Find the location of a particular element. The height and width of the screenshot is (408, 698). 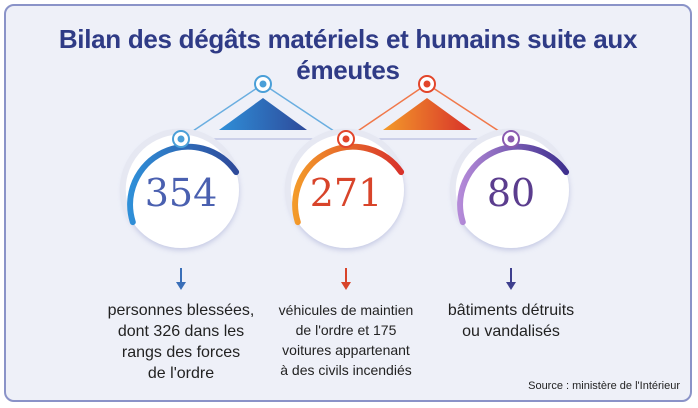

red-triangle is located at coordinates (427, 114).